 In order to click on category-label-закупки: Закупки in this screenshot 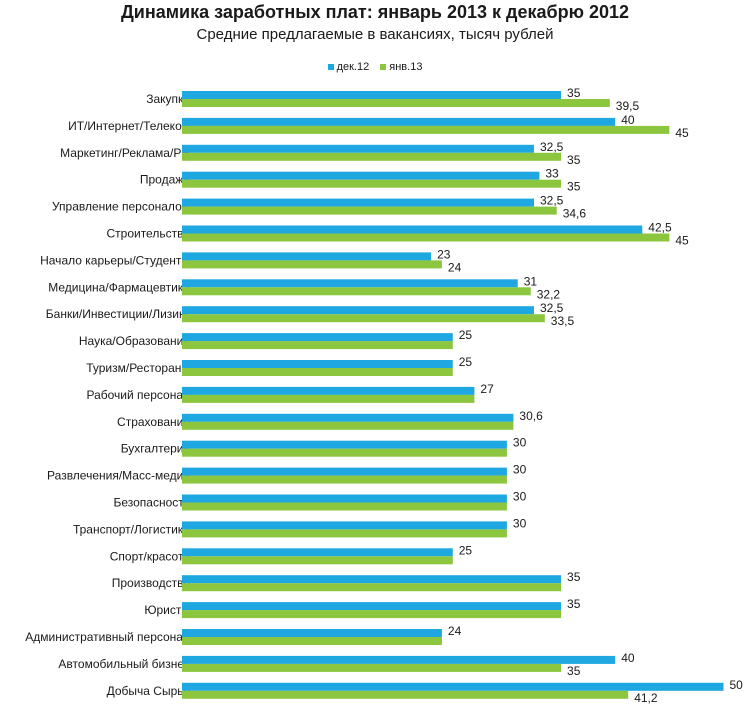, I will do `click(168, 99)`.